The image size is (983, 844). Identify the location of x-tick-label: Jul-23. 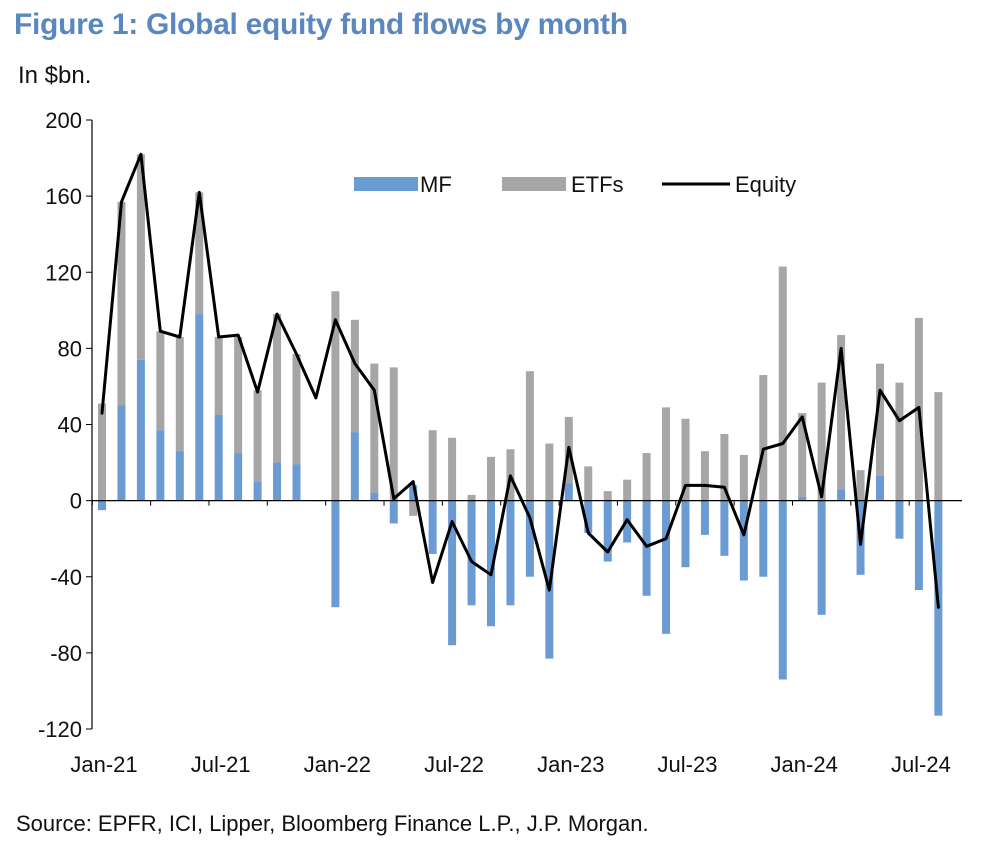
(688, 764).